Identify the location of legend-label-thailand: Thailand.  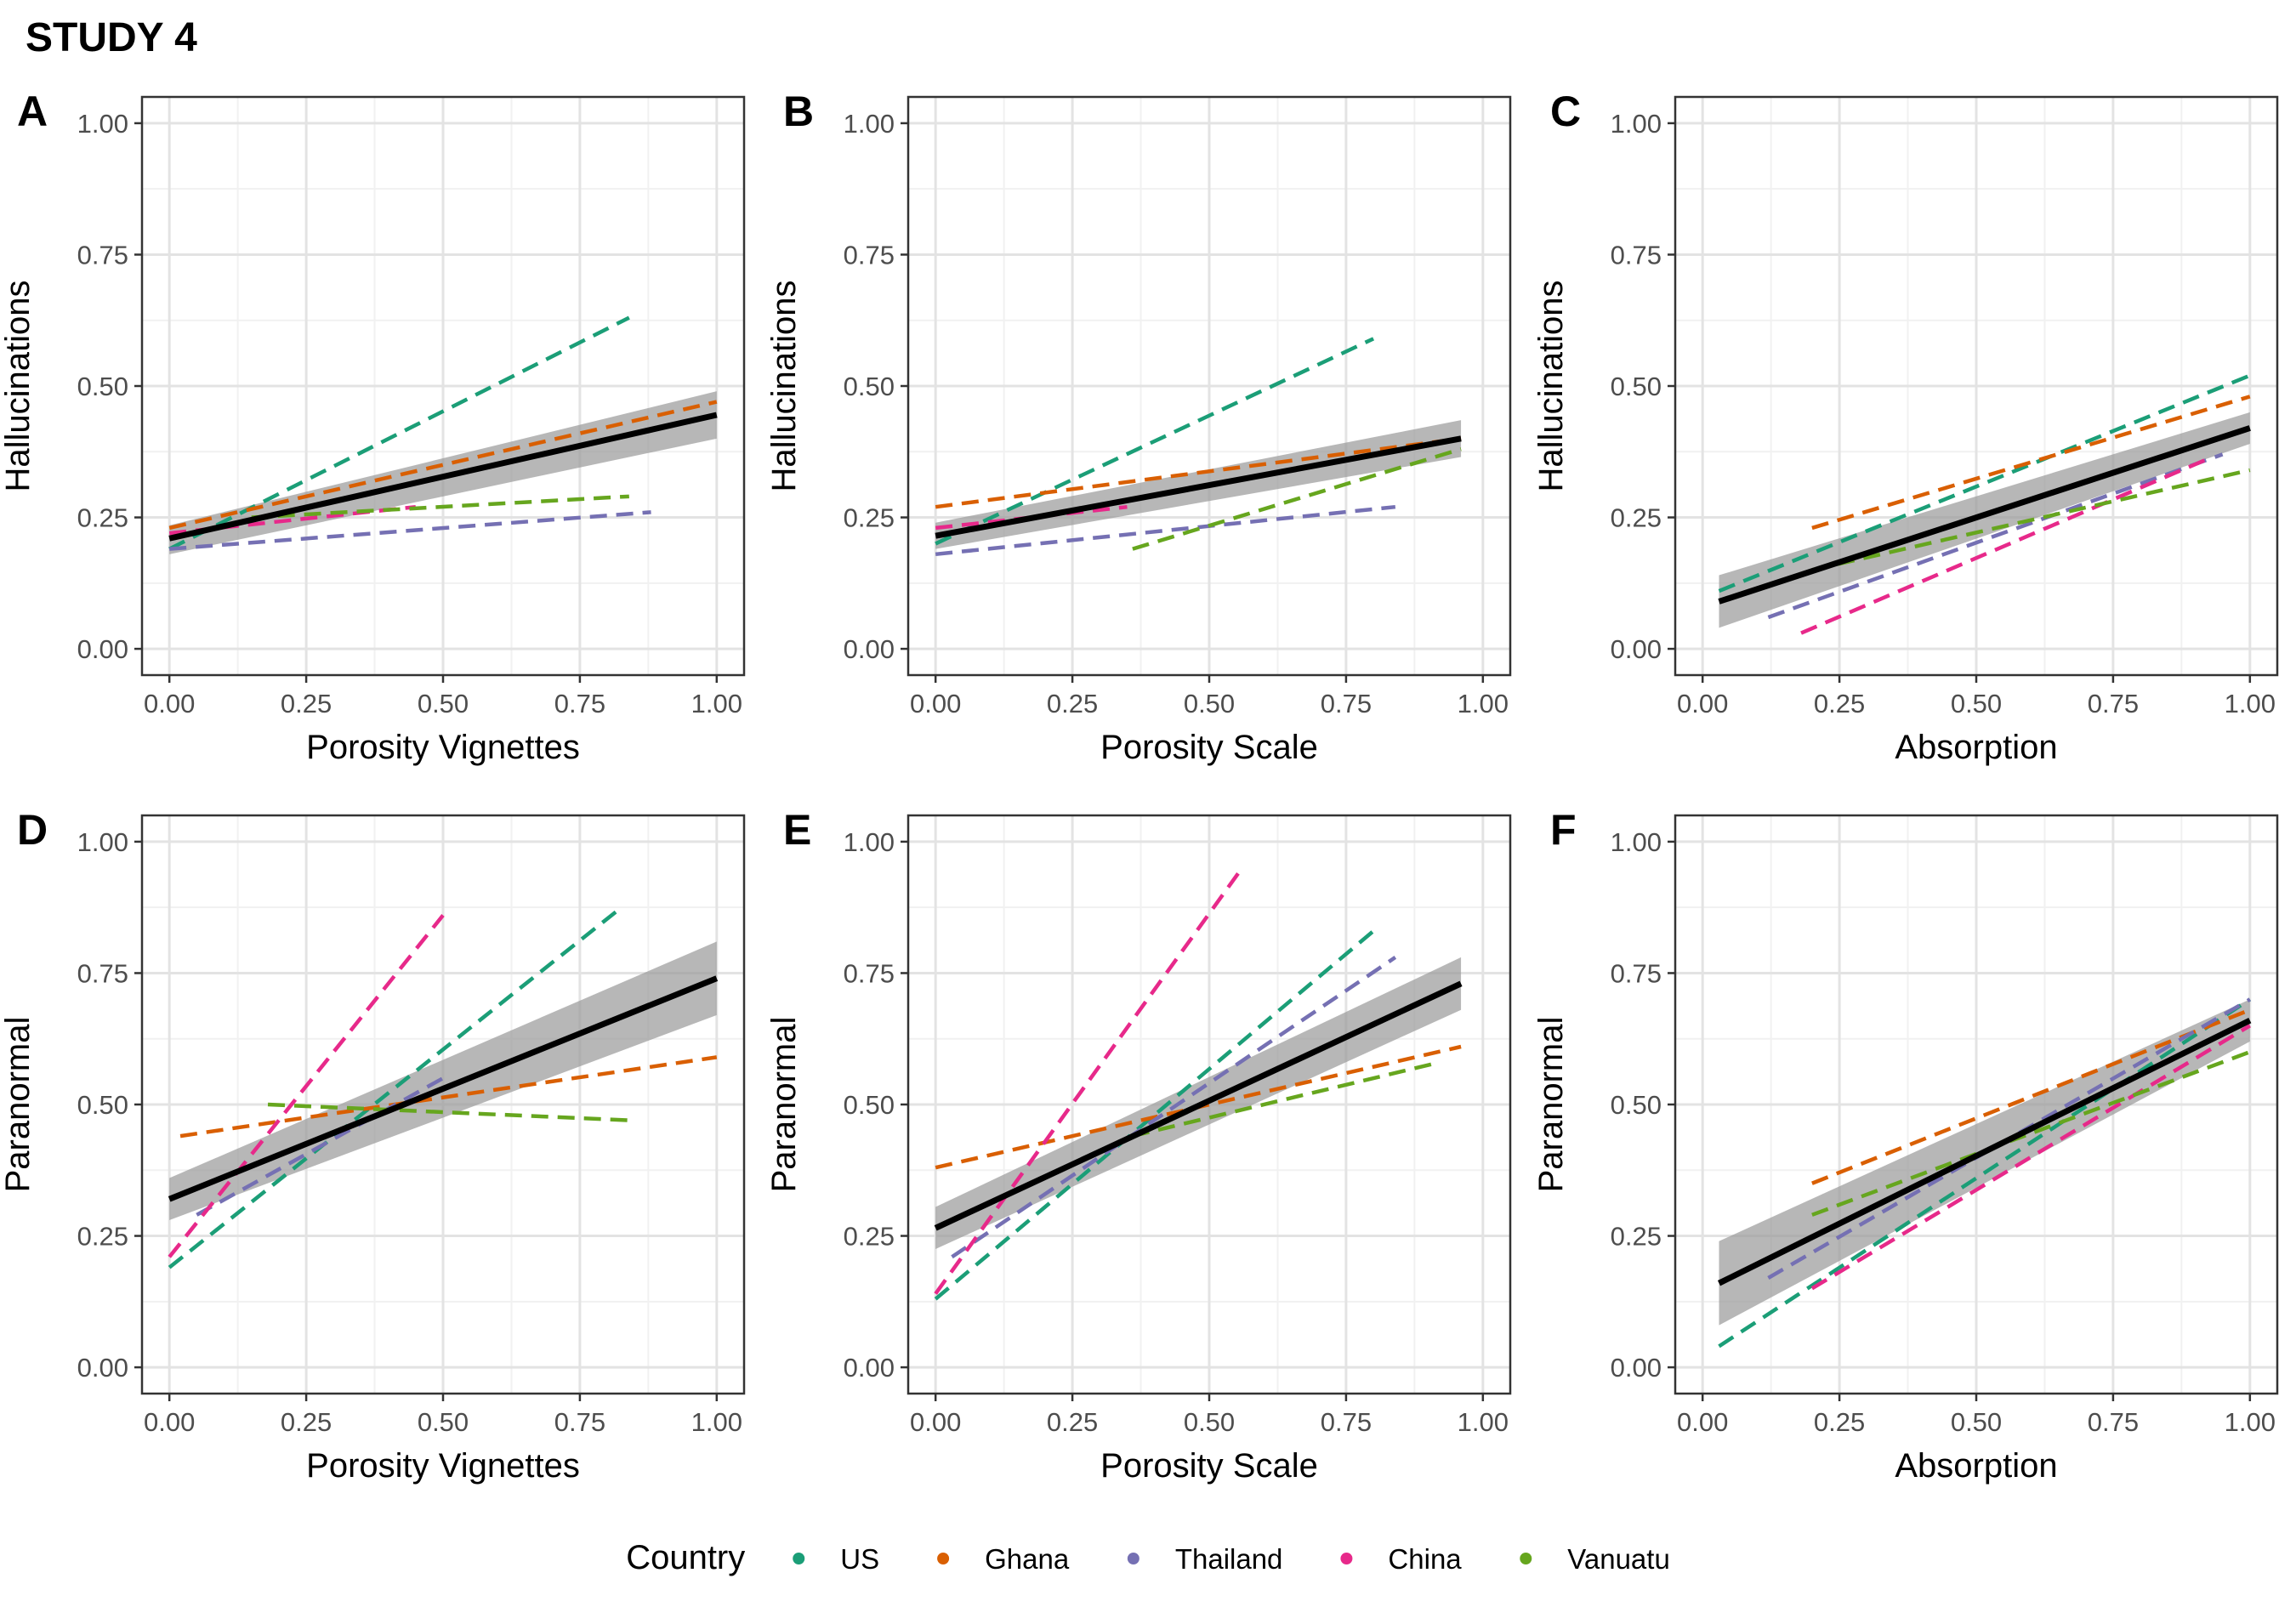
(1229, 1559).